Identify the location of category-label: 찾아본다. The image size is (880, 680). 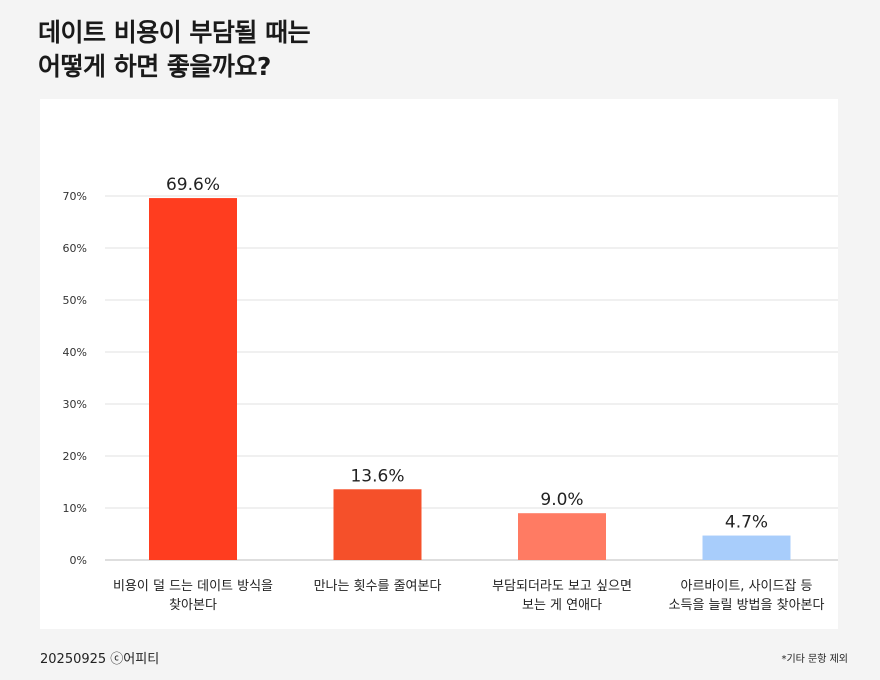
(193, 605).